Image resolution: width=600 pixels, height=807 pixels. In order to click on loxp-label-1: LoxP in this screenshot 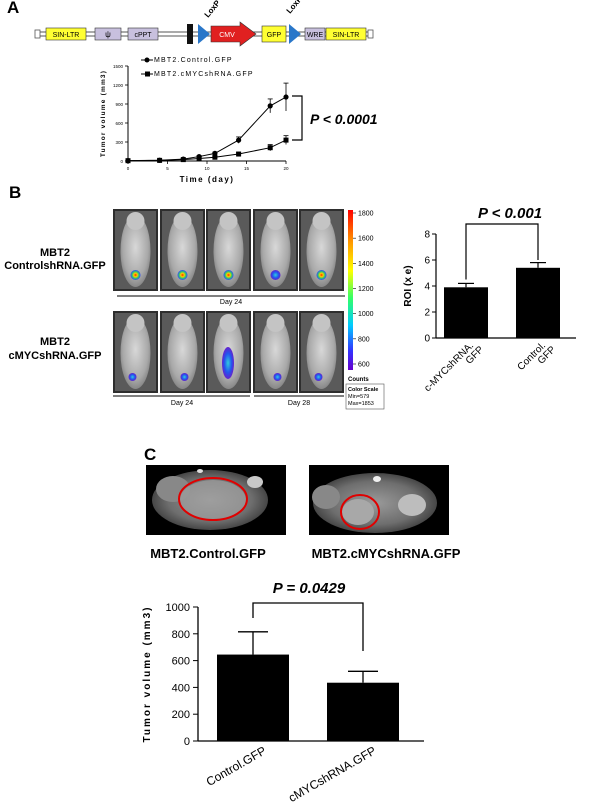, I will do `click(213, 9)`.